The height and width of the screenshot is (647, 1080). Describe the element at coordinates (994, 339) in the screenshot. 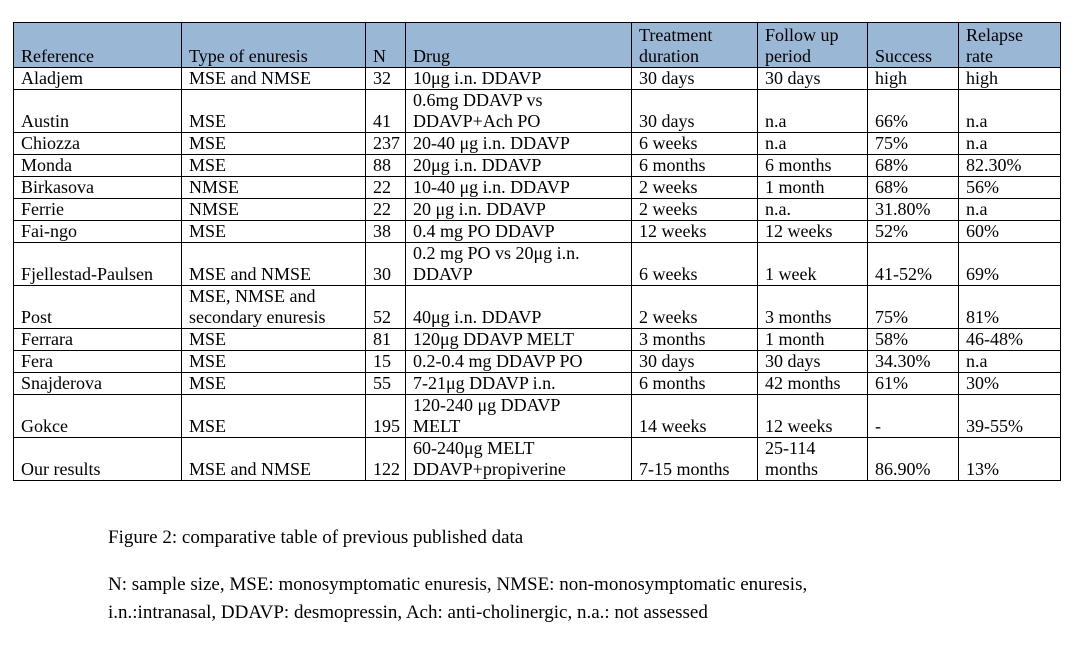

I see `cell-text: 46-48%` at that location.